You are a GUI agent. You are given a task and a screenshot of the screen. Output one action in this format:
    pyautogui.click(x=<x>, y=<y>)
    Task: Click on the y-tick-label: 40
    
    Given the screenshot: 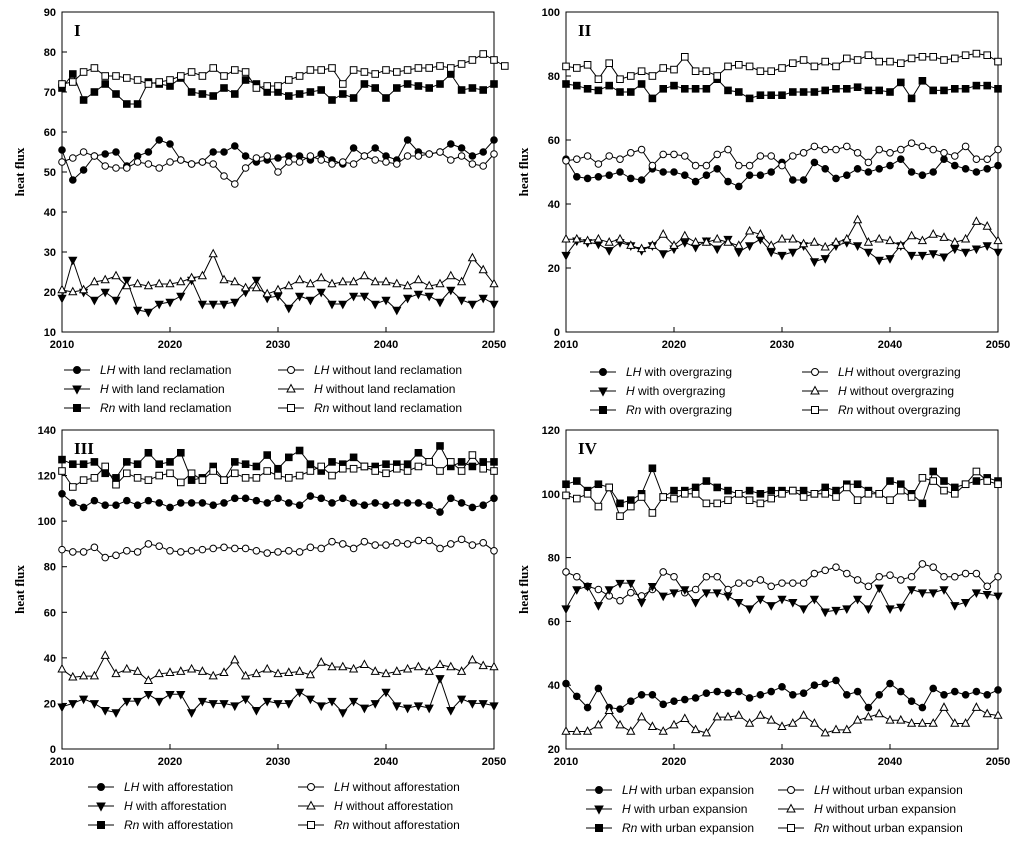 What is the action you would take?
    pyautogui.click(x=50, y=659)
    